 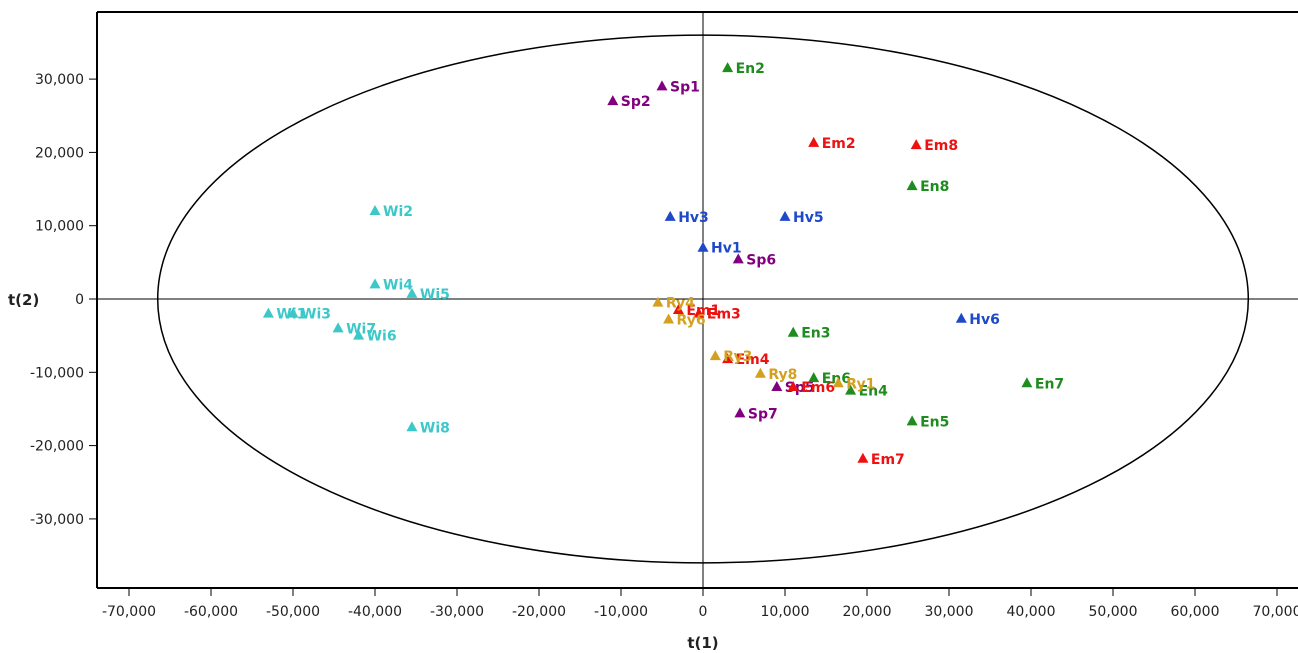 I want to click on point-label-ry4: Ry4, so click(x=680, y=304).